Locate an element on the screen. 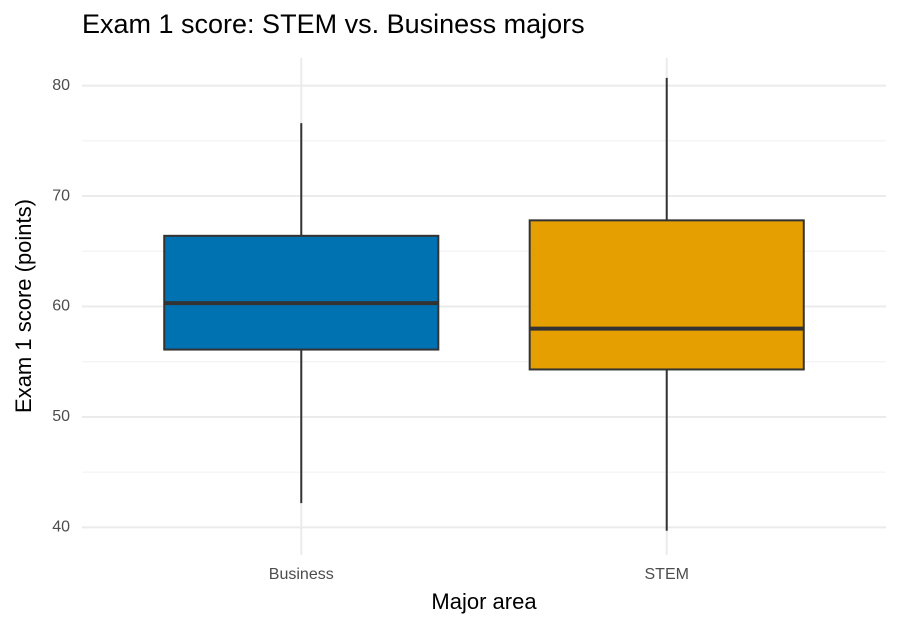 This screenshot has height=630, width=900. chart-title: Exam 1 score: STEM vs. Business majors is located at coordinates (333, 24).